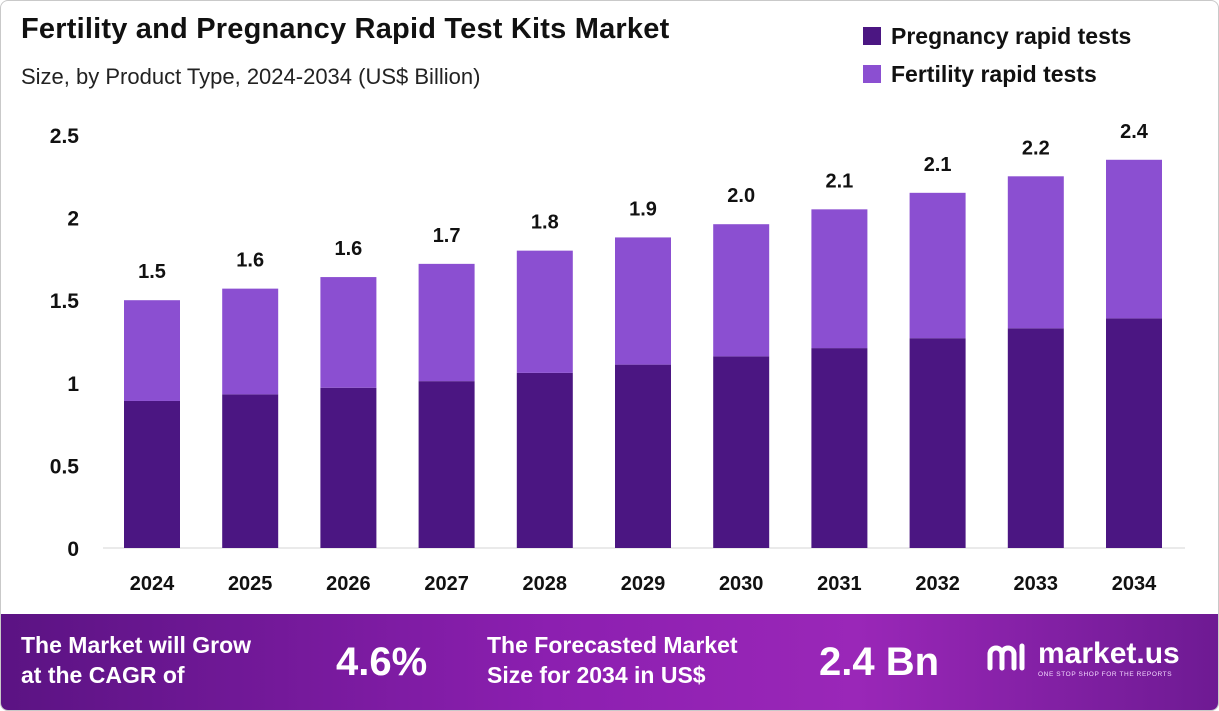  Describe the element at coordinates (741, 584) in the screenshot. I see `x-tick-label: 2030` at that location.